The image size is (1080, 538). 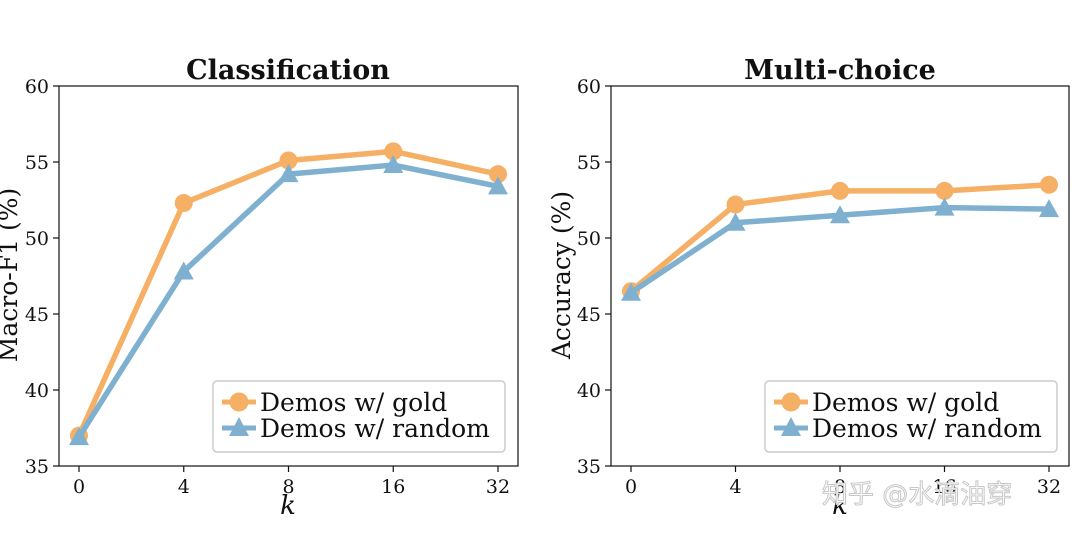 What do you see at coordinates (840, 238) in the screenshot?
I see `series-line-gold` at bounding box center [840, 238].